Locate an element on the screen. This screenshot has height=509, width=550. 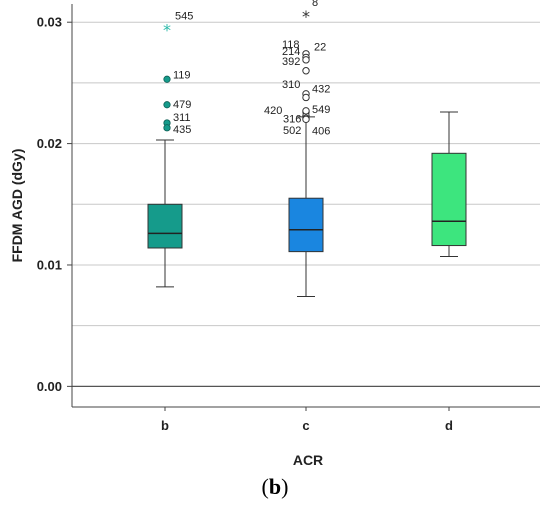
outlier-label: 435 is located at coordinates (182, 130).